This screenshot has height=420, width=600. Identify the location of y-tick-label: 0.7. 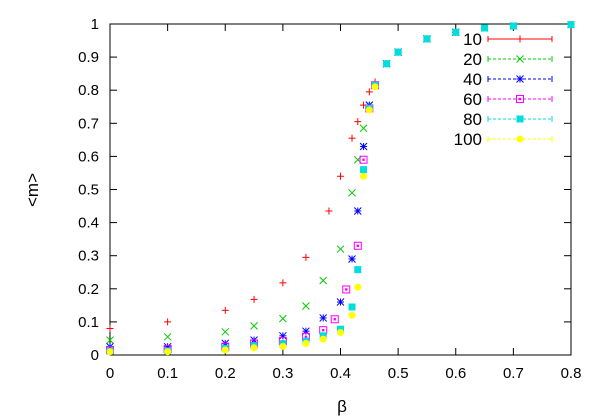
(88, 123).